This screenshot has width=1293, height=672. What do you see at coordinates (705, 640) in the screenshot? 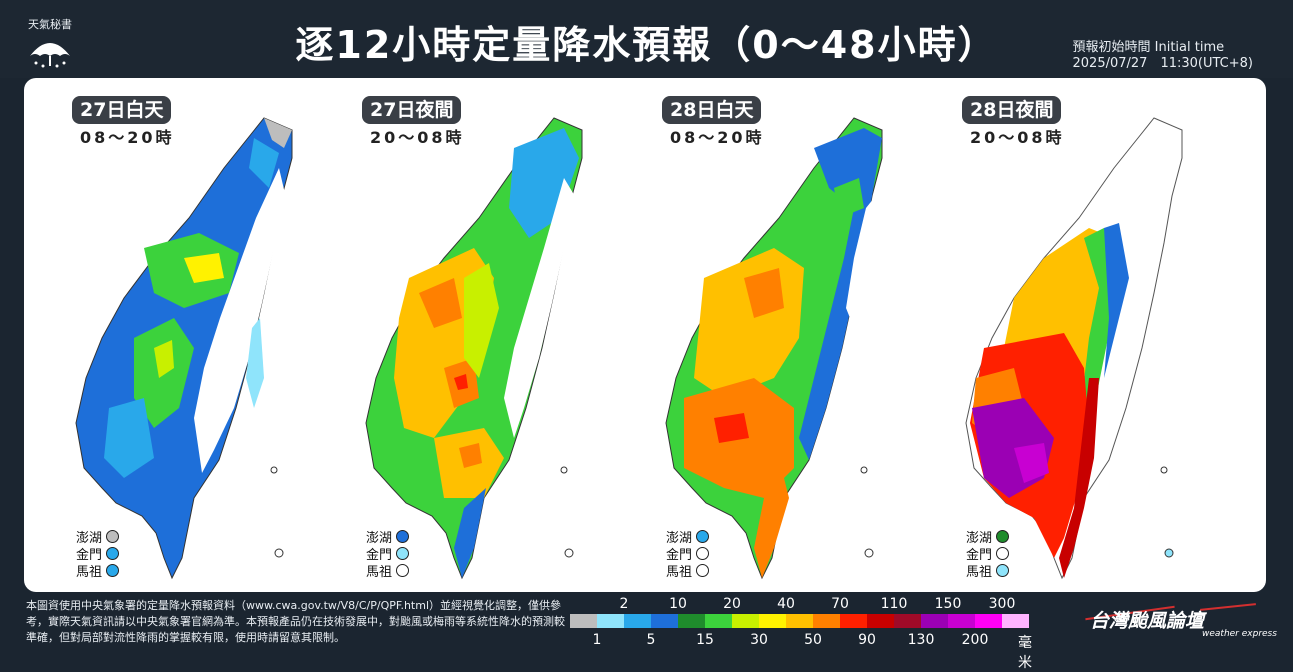
I see `legend-tick-label: 15` at bounding box center [705, 640].